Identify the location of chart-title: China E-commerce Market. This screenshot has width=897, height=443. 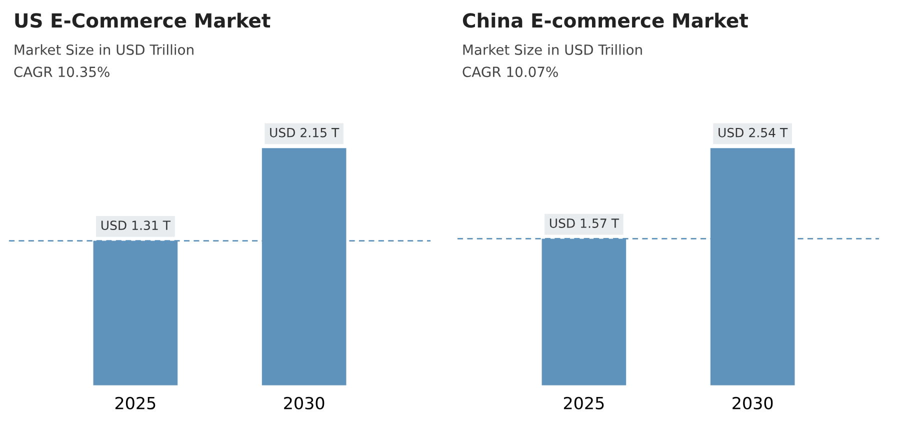
(605, 20).